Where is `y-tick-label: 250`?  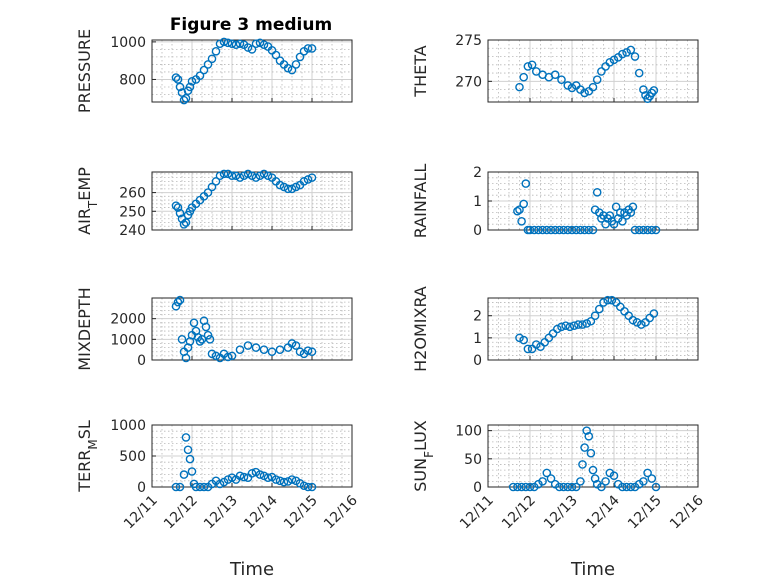
y-tick-label: 250 is located at coordinates (132, 212).